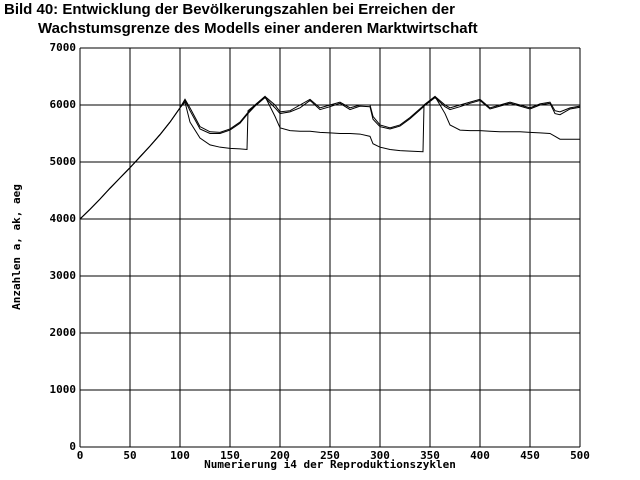  Describe the element at coordinates (80, 455) in the screenshot. I see `x-tick-label: 0` at that location.